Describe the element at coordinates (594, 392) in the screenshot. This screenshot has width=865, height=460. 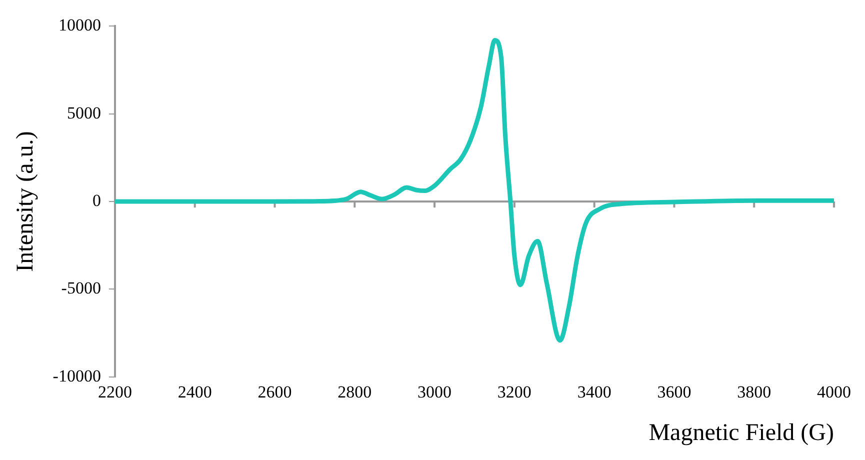
I see `x-tick-label: 3400` at that location.